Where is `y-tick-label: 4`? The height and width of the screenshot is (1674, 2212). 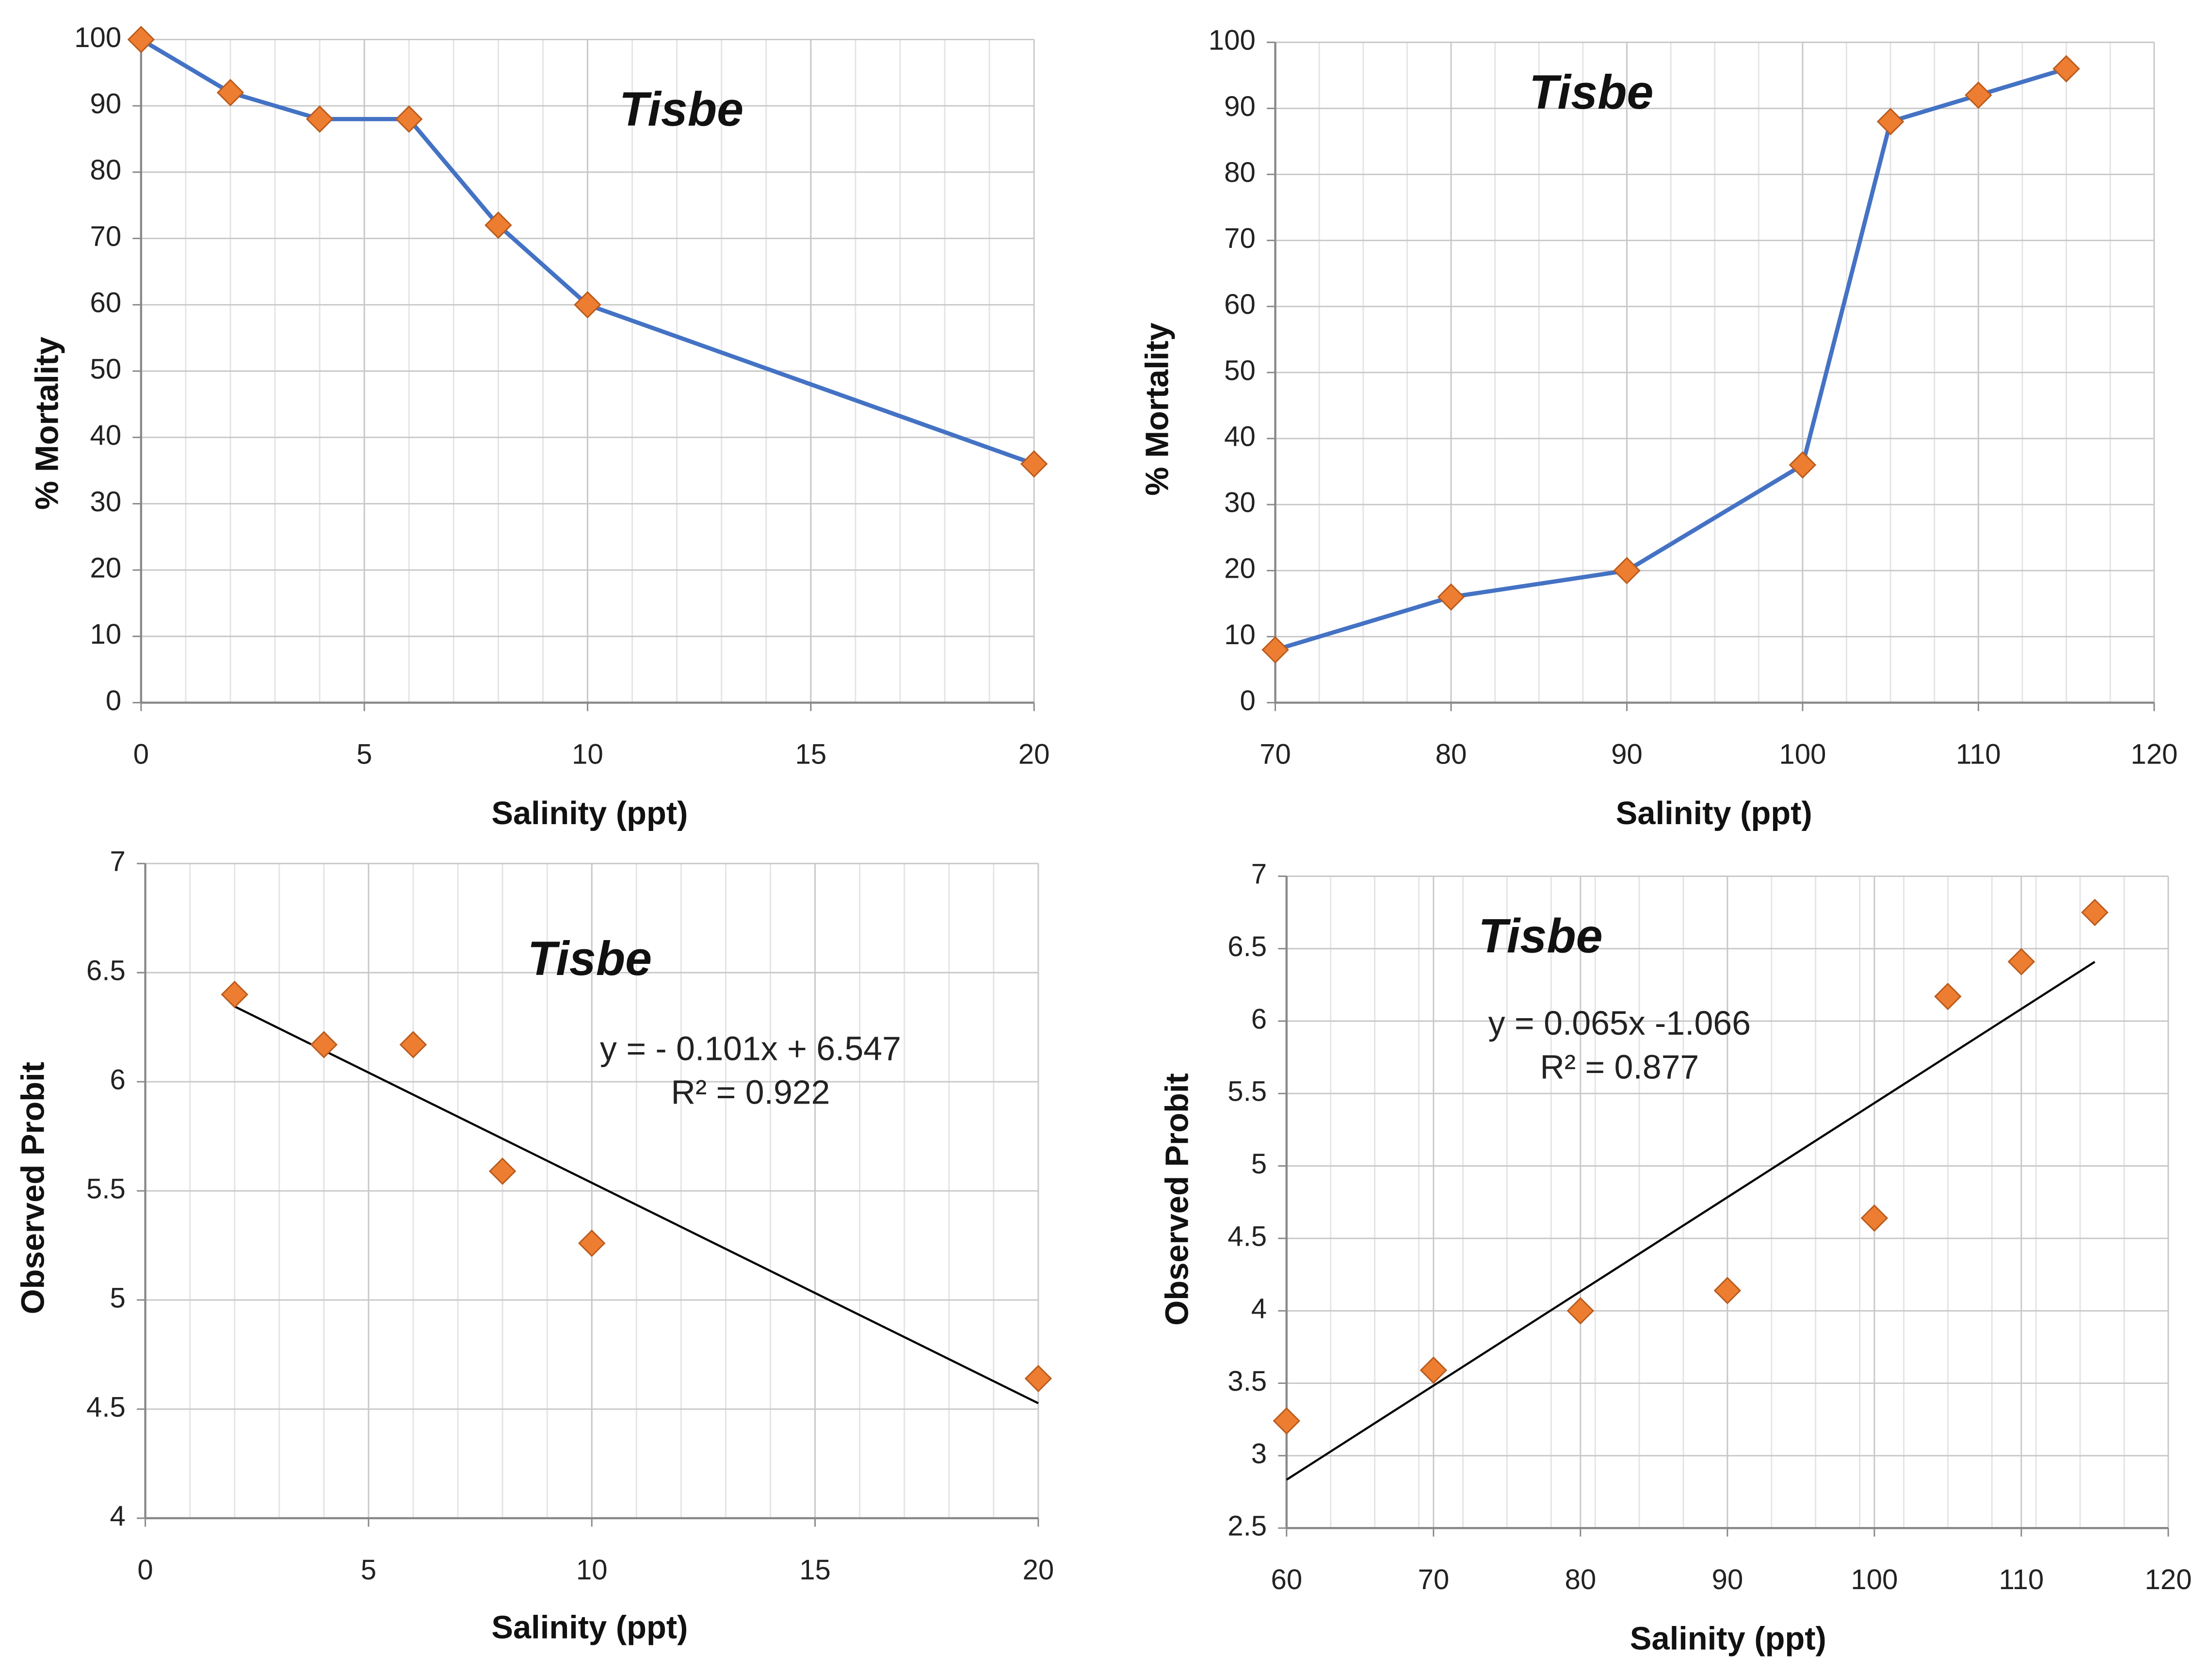 y-tick-label: 4 is located at coordinates (118, 1516).